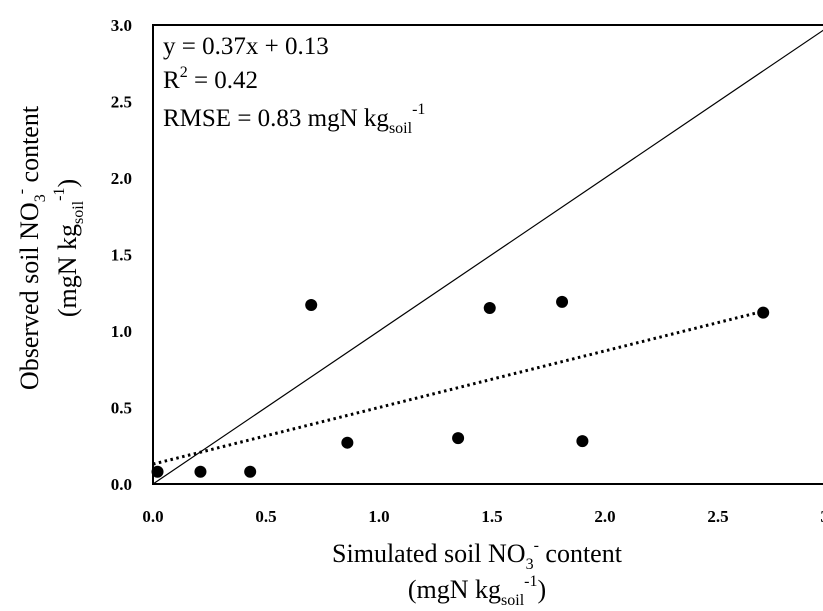  Describe the element at coordinates (31, 247) in the screenshot. I see `y-axis-title-line1: Observed soil NO3- content` at that location.